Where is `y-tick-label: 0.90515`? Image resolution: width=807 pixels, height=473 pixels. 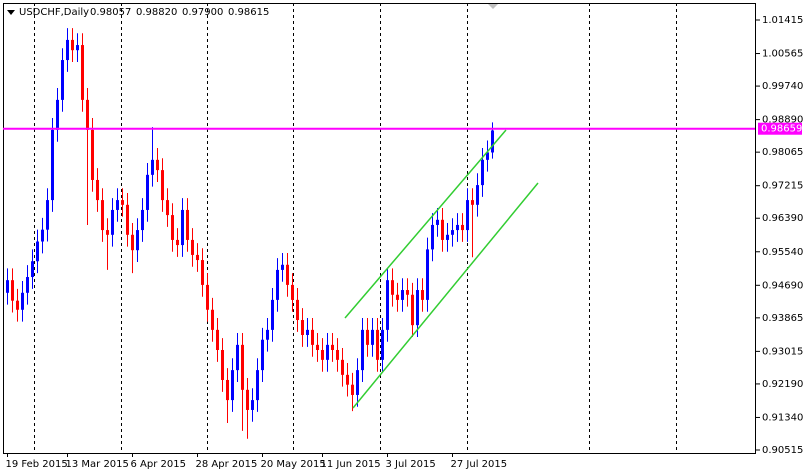 y-tick-label: 0.90515 is located at coordinates (782, 450).